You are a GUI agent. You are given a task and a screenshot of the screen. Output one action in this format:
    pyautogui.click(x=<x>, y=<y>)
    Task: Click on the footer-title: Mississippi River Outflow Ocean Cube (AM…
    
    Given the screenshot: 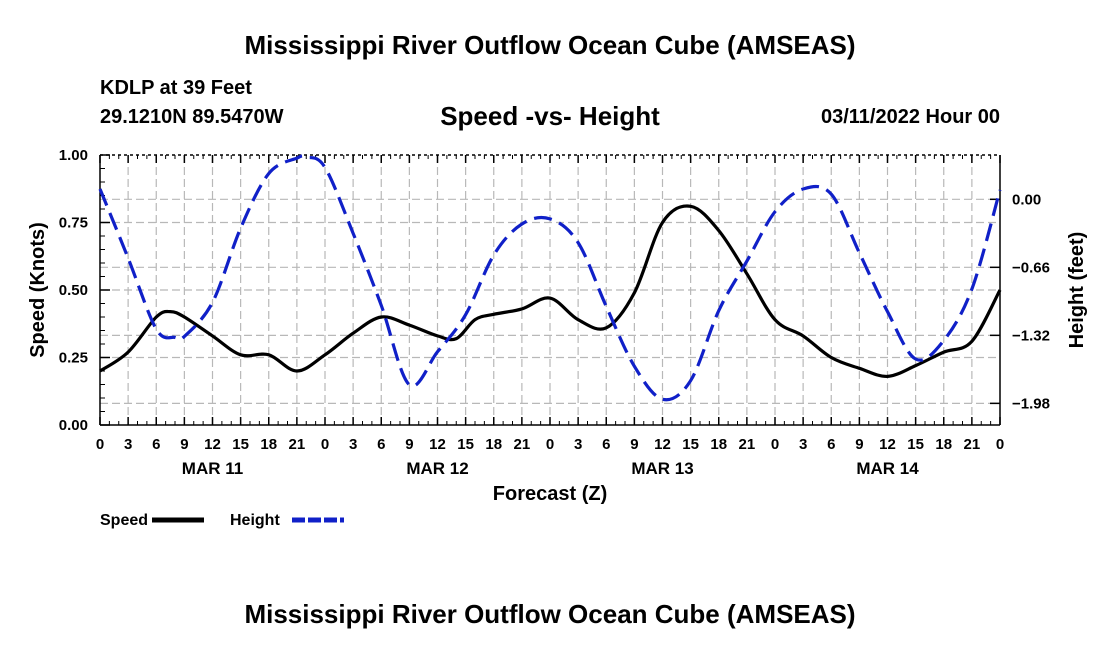 What is the action you would take?
    pyautogui.click(x=550, y=614)
    